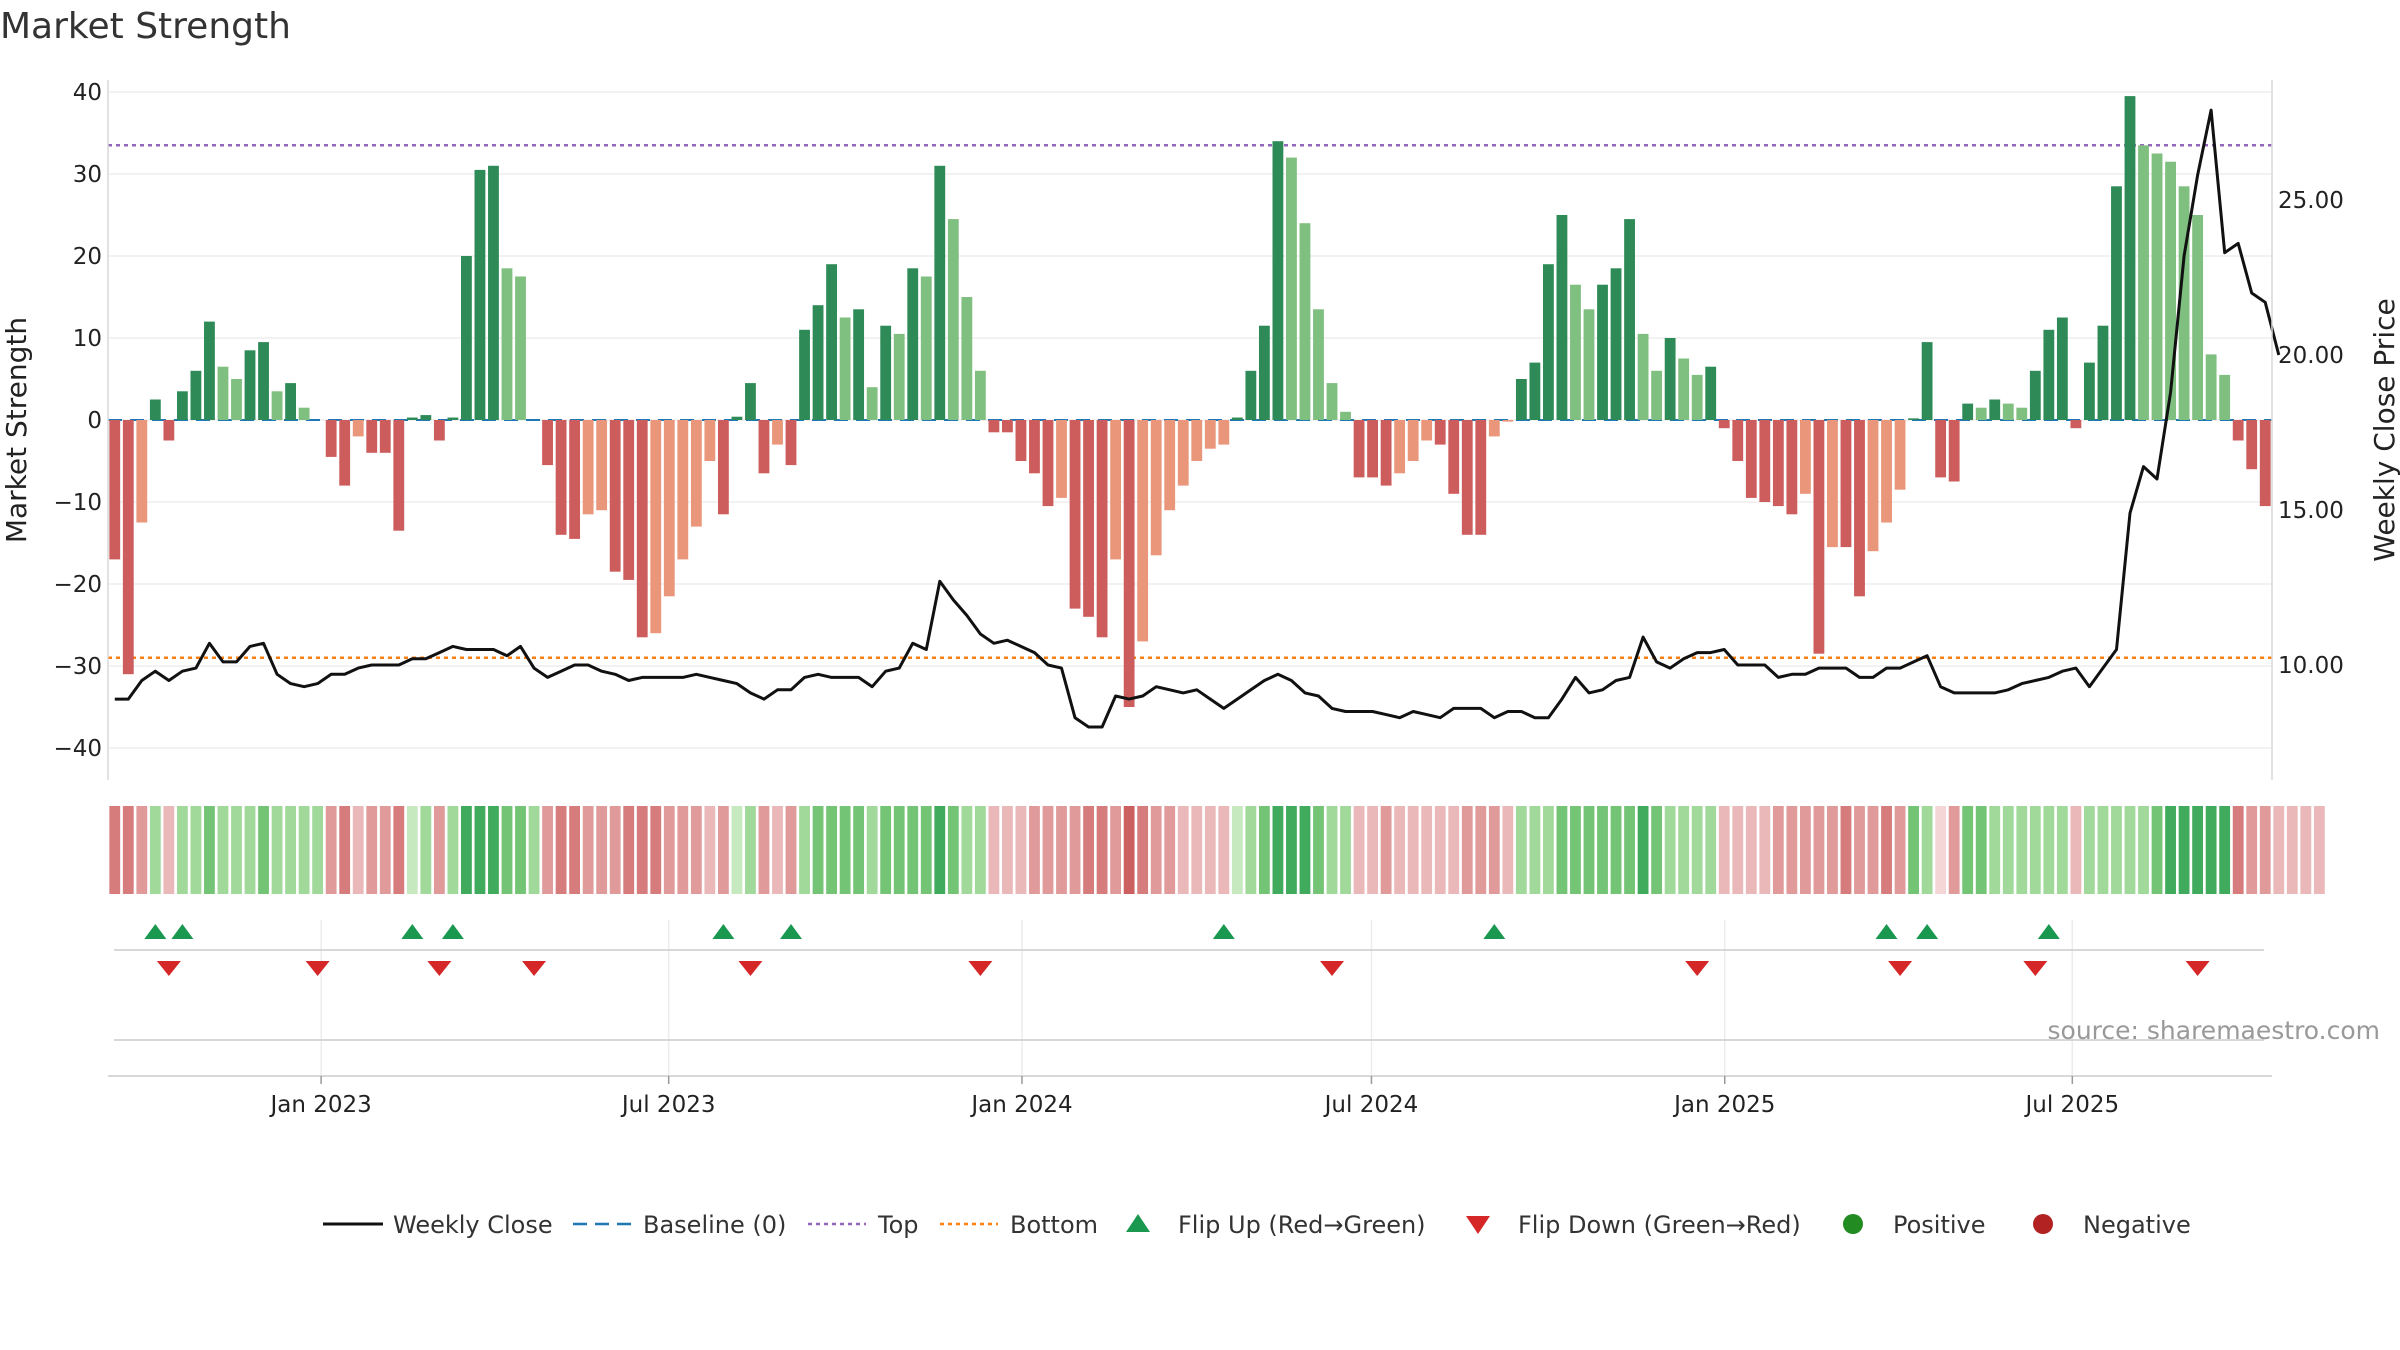 The image size is (2400, 1350). What do you see at coordinates (2311, 201) in the screenshot?
I see `y2-tick-label: 25.00` at bounding box center [2311, 201].